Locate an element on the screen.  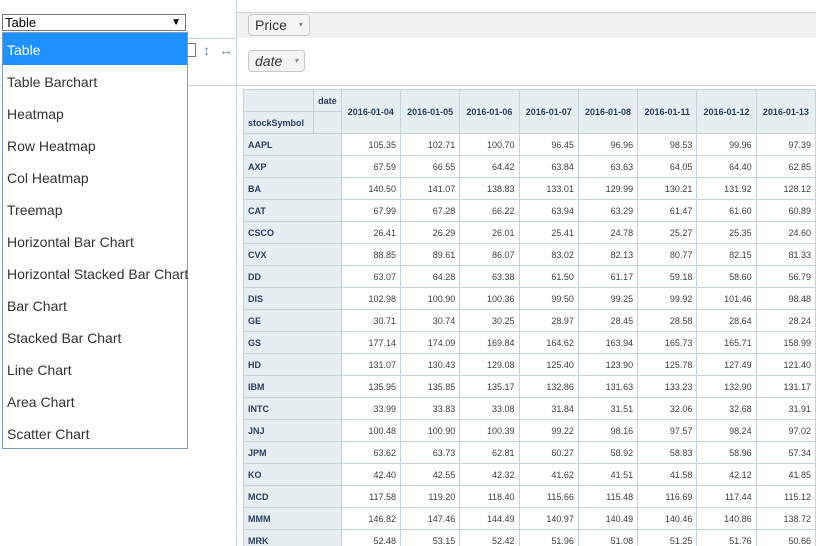
renderer-option: Table is located at coordinates (95, 49).